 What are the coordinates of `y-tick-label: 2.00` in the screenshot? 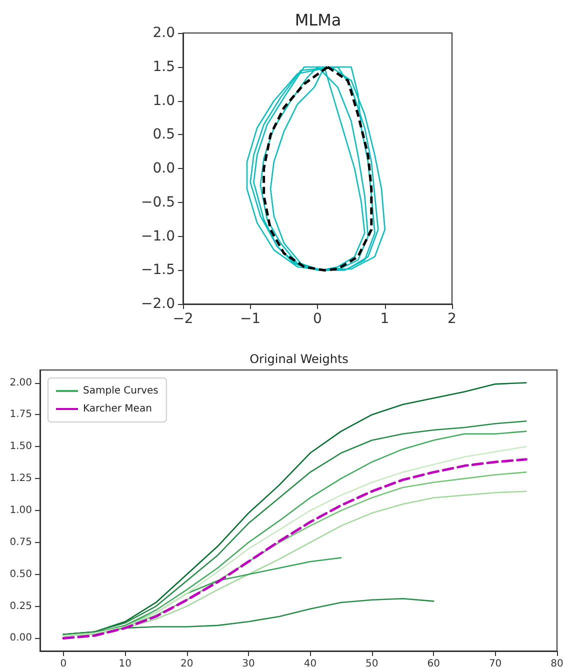 It's located at (21, 382).